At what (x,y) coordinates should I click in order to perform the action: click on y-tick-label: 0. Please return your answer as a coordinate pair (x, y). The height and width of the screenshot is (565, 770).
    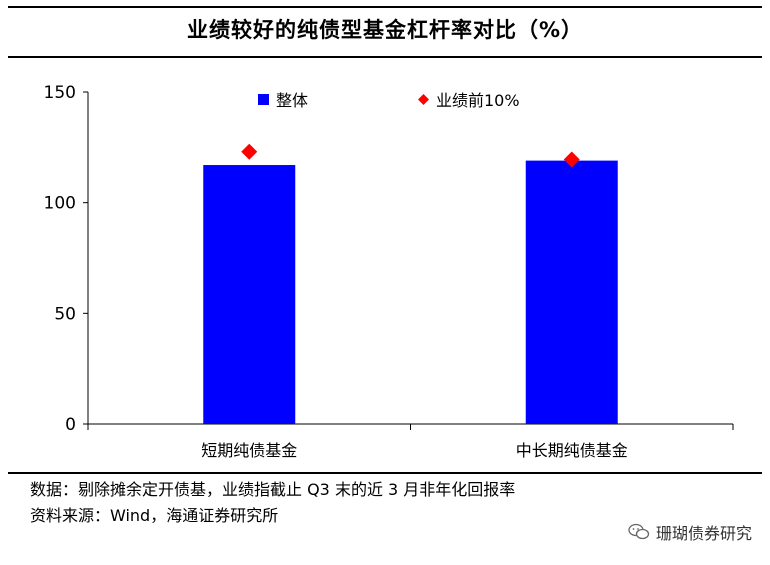
    Looking at the image, I should click on (70, 425).